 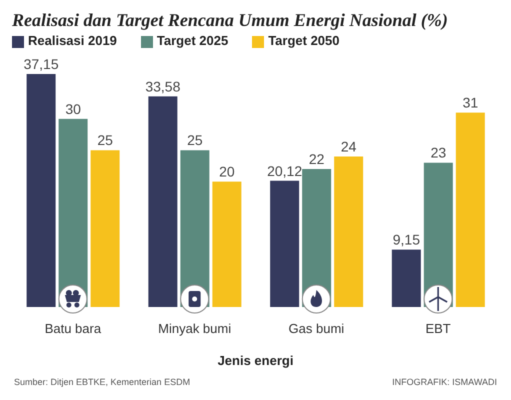 I want to click on data-label: 9,15, so click(x=406, y=240).